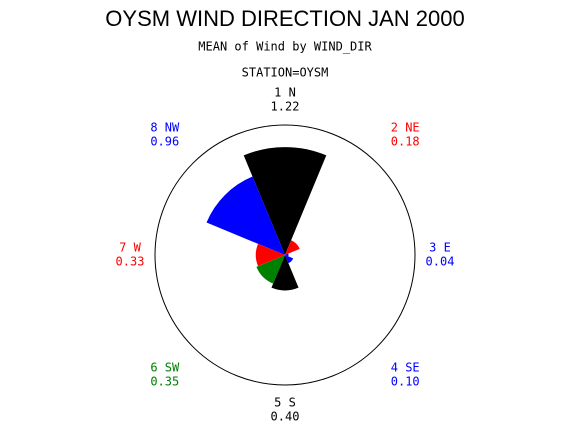  I want to click on direction-label: 5 S, so click(285, 403).